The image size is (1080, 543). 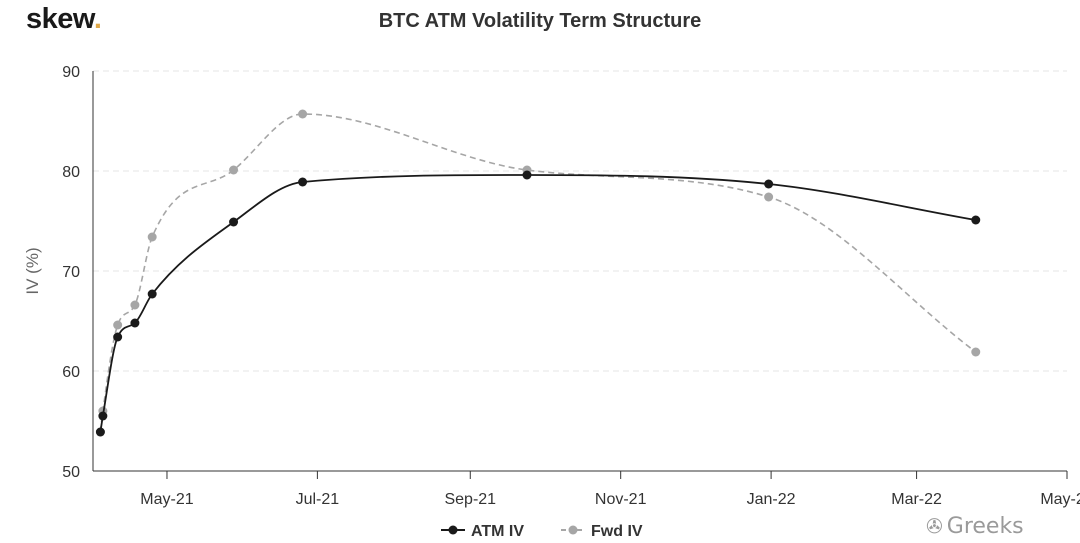 I want to click on atm-iv-legend-label: ATM IV, so click(x=497, y=531).